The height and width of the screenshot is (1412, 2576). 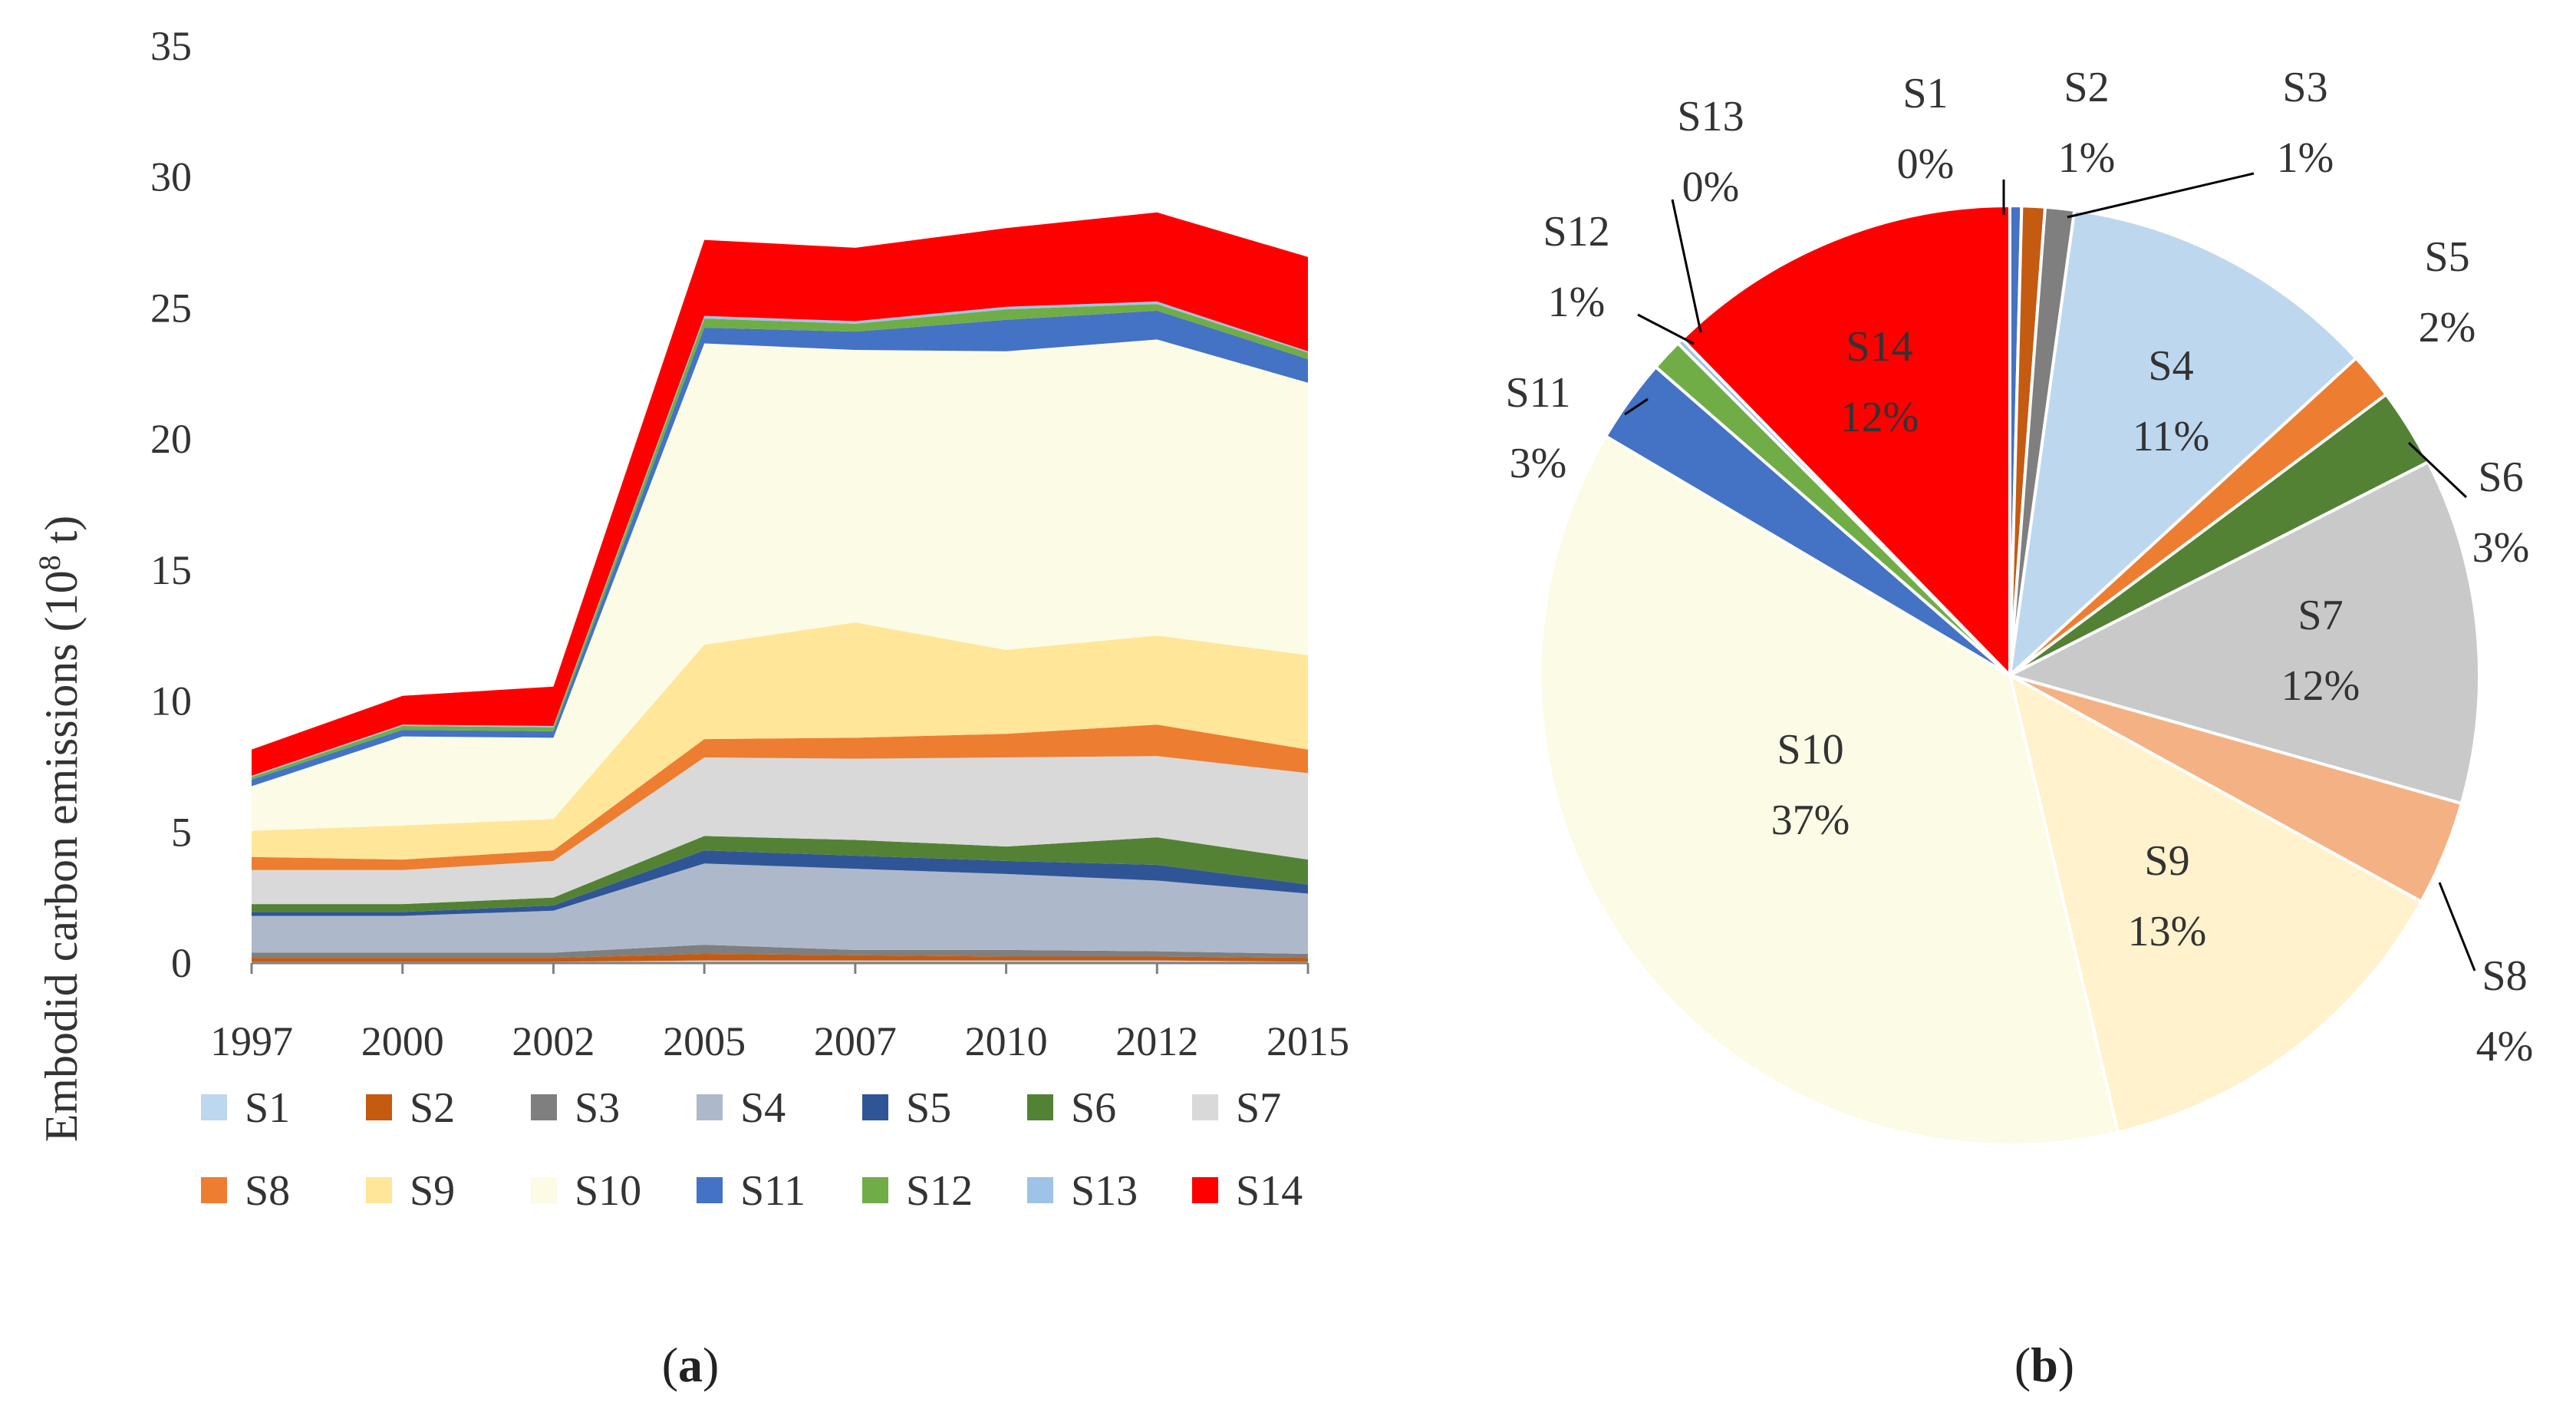 I want to click on y-tick-label: 15, so click(x=171, y=570).